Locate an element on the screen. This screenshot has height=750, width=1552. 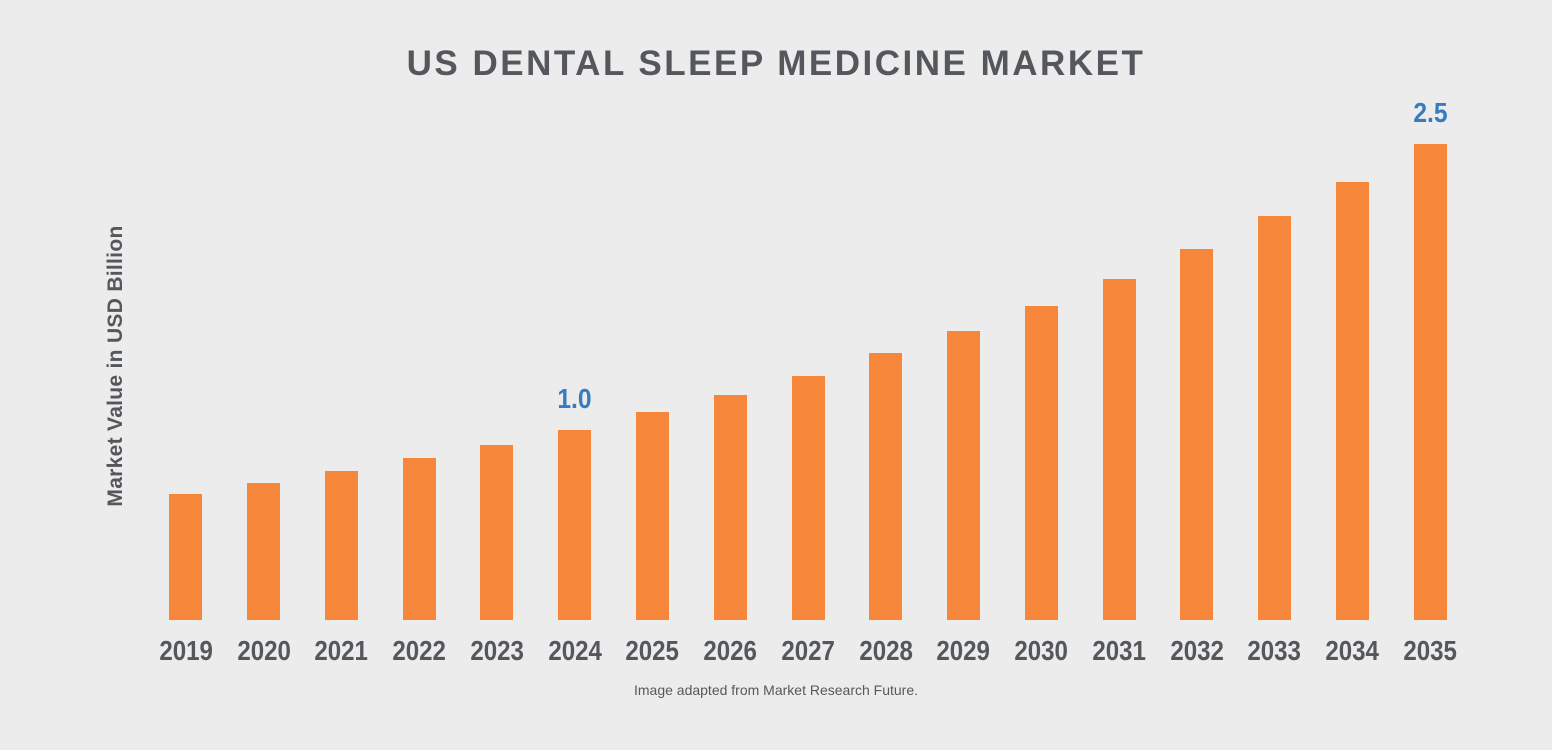
bar-group-2030 is located at coordinates (1041, 342).